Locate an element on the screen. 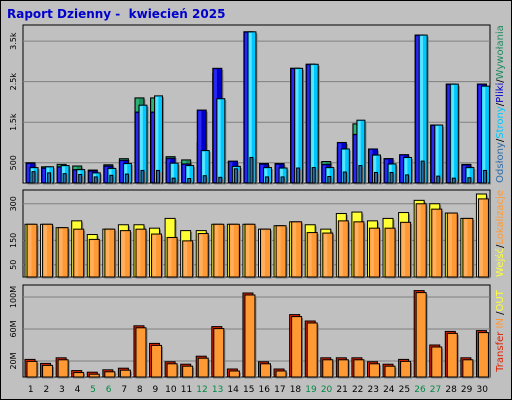  bar-lokalizacje-30-shine is located at coordinates (481, 237).